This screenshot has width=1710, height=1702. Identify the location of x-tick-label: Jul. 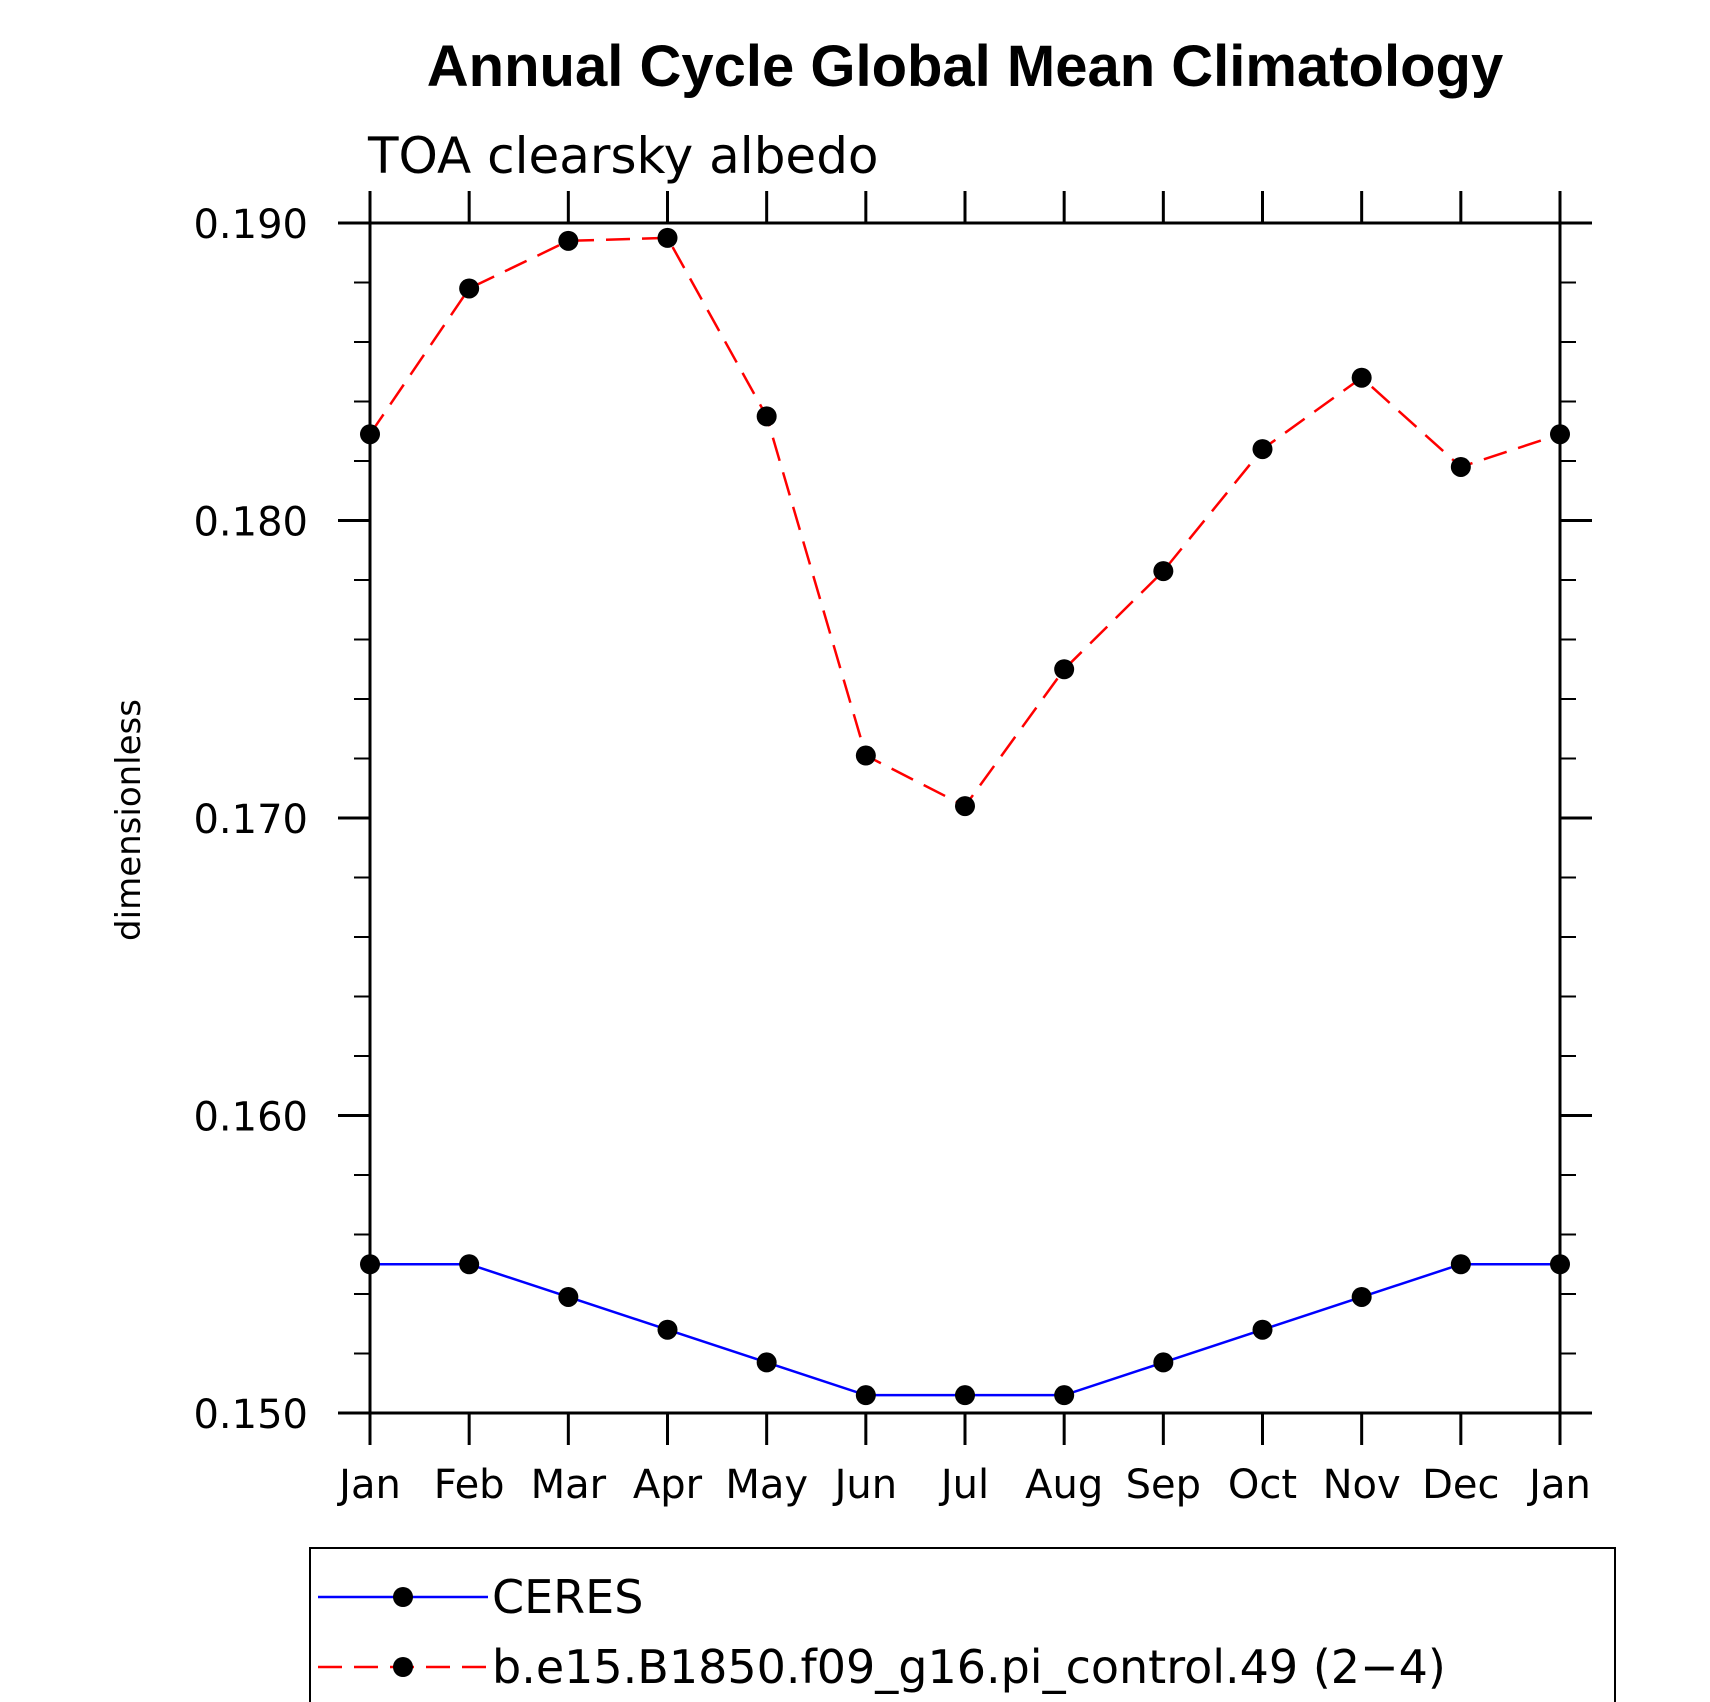
(963, 1485).